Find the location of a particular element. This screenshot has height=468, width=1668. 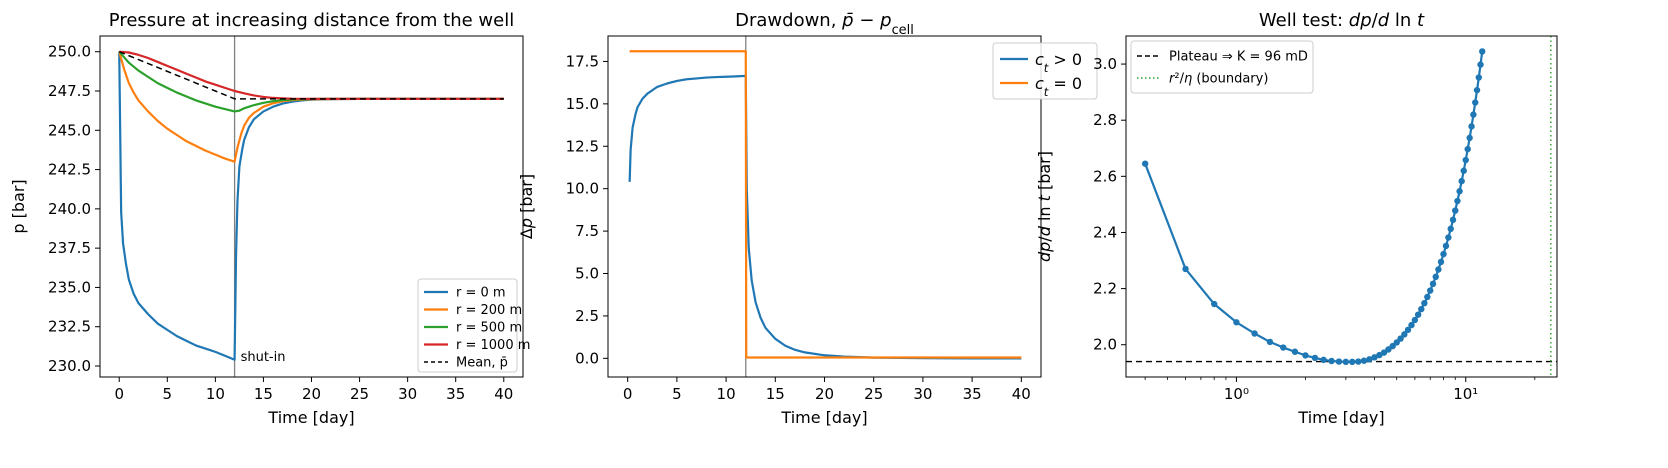

y-tick-label: 2.8 is located at coordinates (1105, 120).